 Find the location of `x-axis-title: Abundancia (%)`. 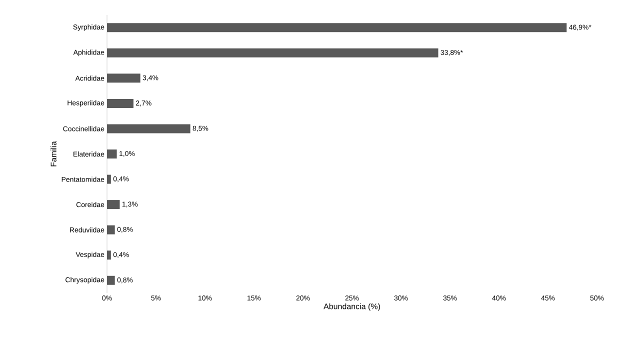

x-axis-title: Abundancia (%) is located at coordinates (352, 307).